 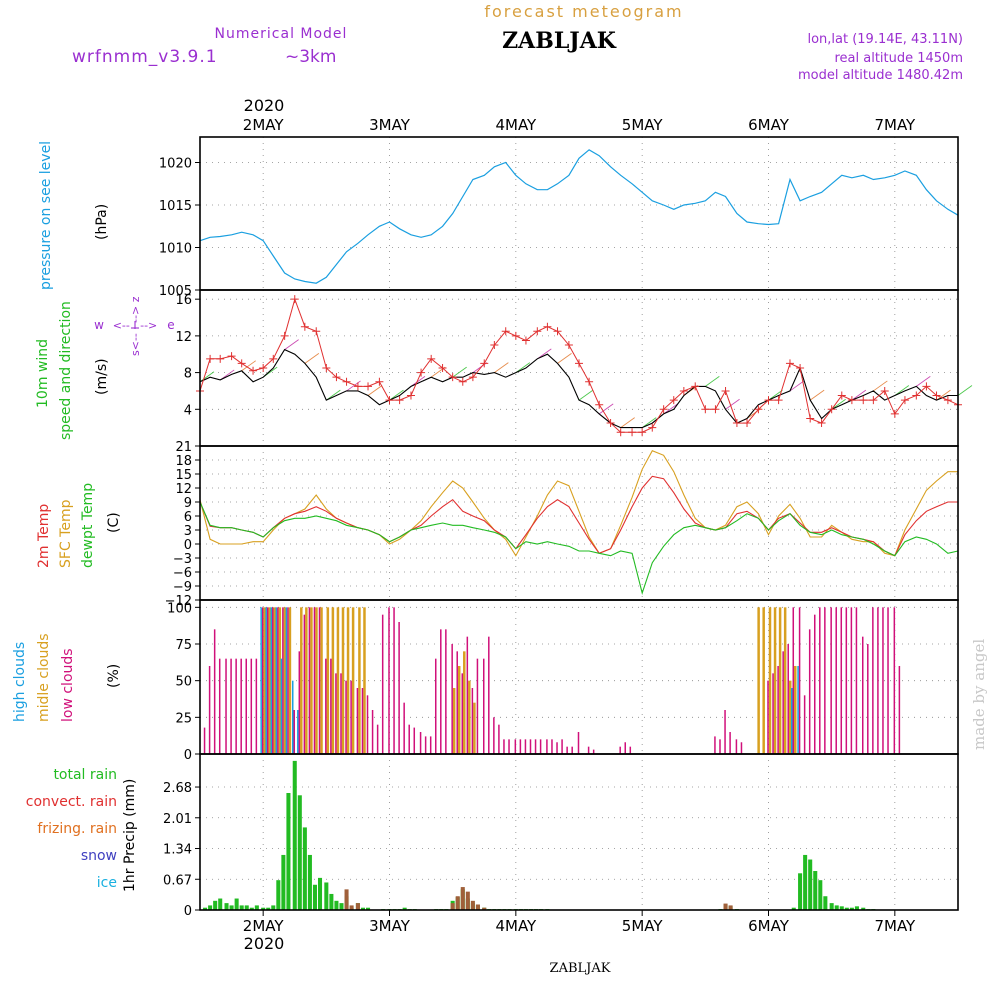 I want to click on y-tick-3-3: 75, so click(x=183, y=645).